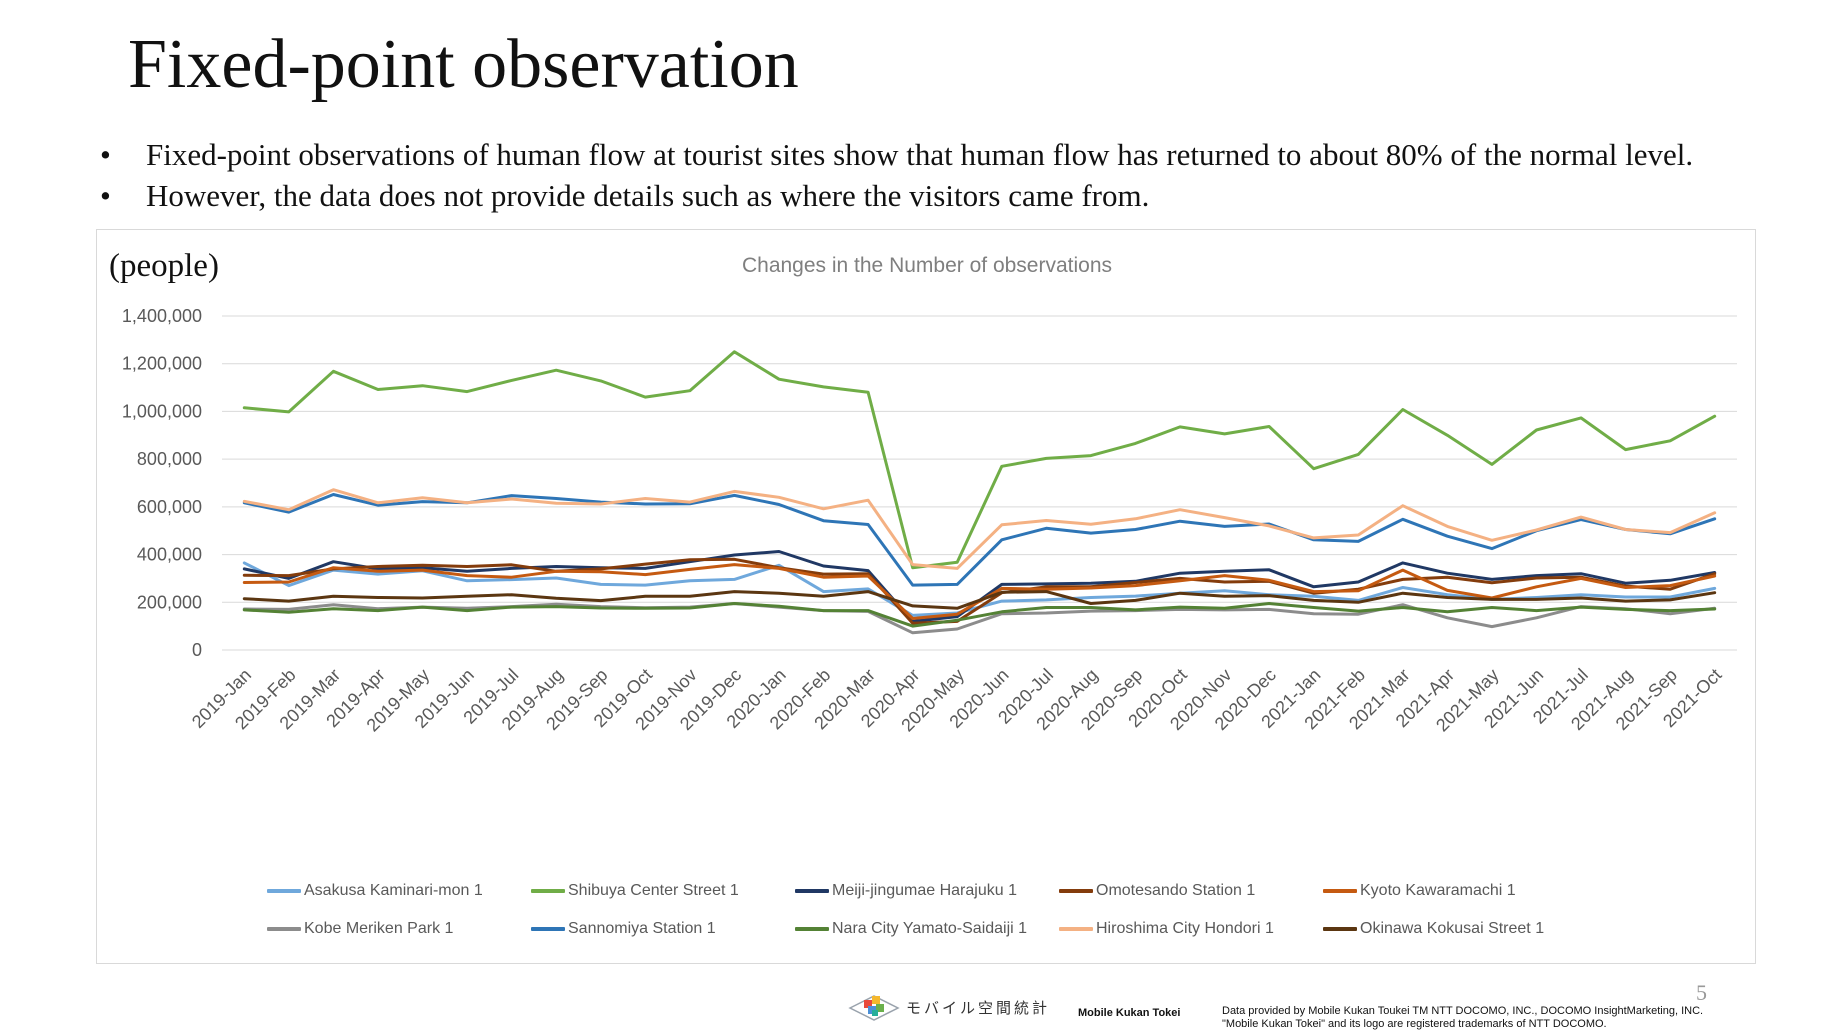  Describe the element at coordinates (1176, 890) in the screenshot. I see `legend-label: Omotesando Station 1` at that location.